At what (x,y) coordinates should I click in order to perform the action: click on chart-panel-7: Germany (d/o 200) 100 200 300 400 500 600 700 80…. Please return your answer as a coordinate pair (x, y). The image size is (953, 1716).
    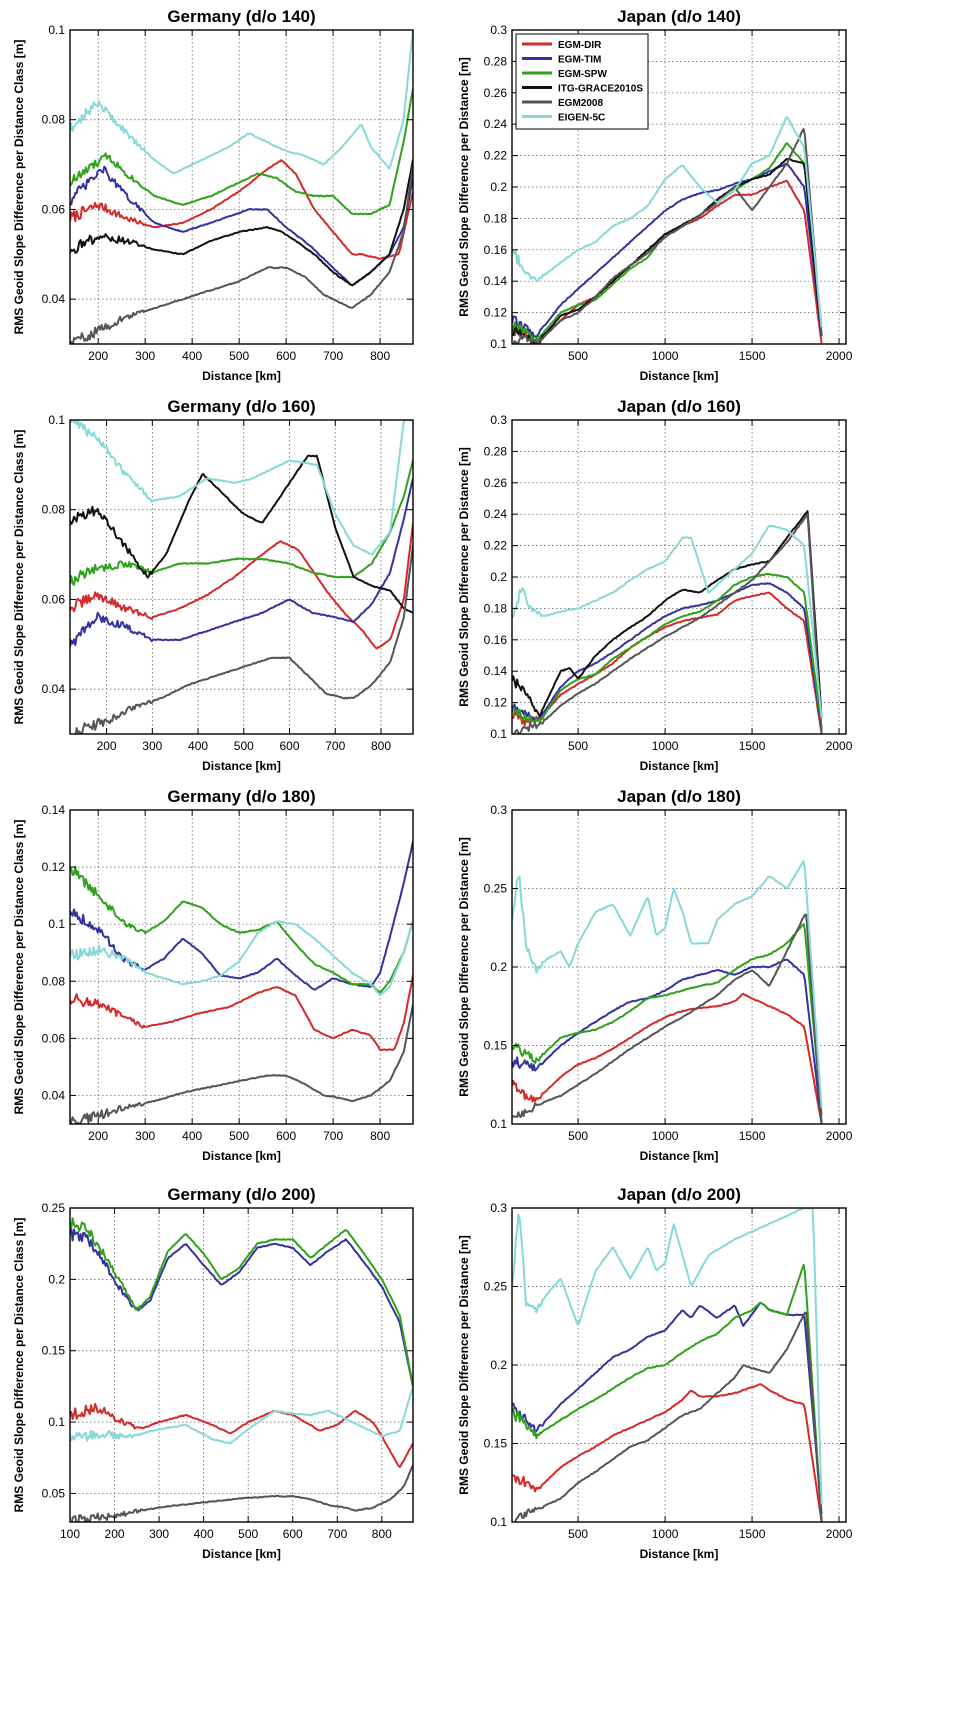
    Looking at the image, I should click on (213, 1373).